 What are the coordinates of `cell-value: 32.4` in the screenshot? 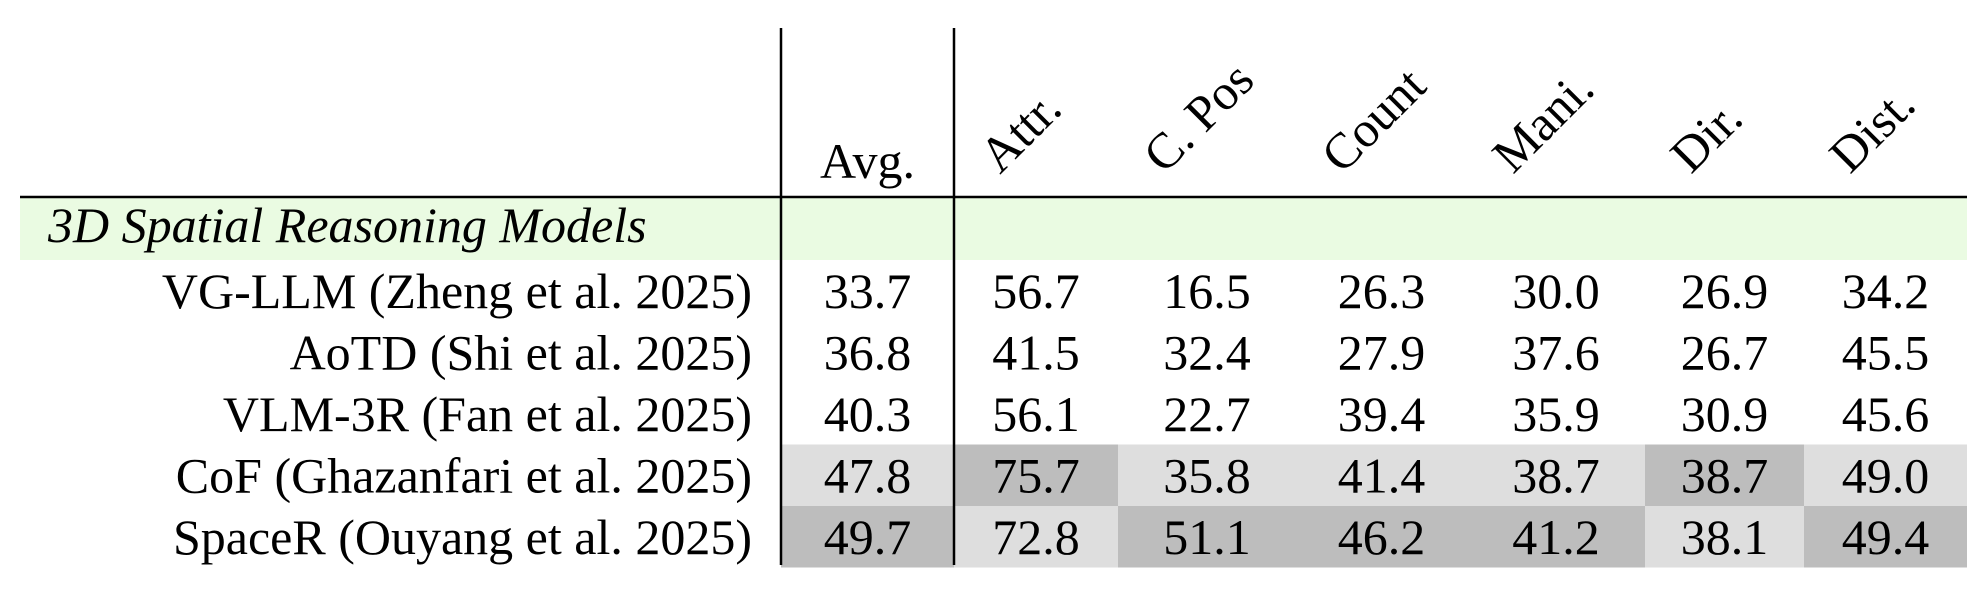 It's located at (1207, 352).